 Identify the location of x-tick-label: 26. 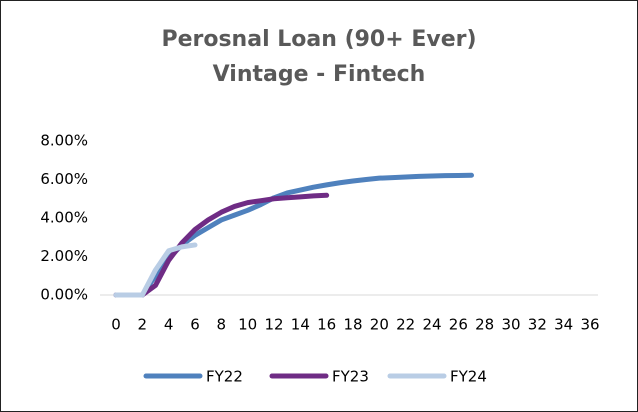
(458, 325).